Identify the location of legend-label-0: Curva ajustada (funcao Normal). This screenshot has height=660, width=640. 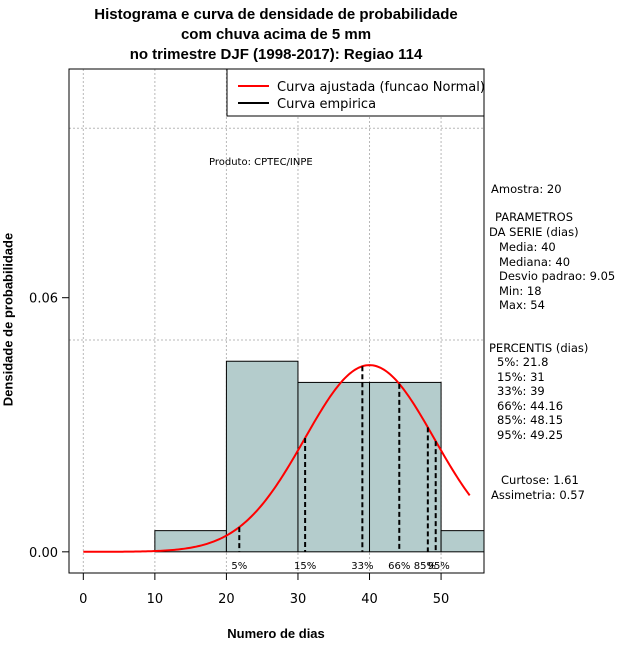
(381, 87).